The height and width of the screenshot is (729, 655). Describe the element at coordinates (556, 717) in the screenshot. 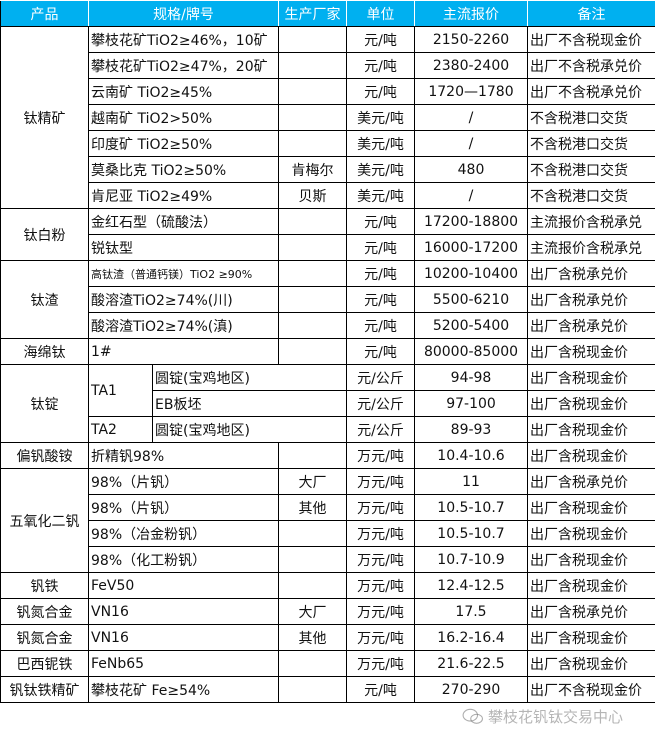

I see `watermark-text: 攀枝花钒钛交易中心` at that location.